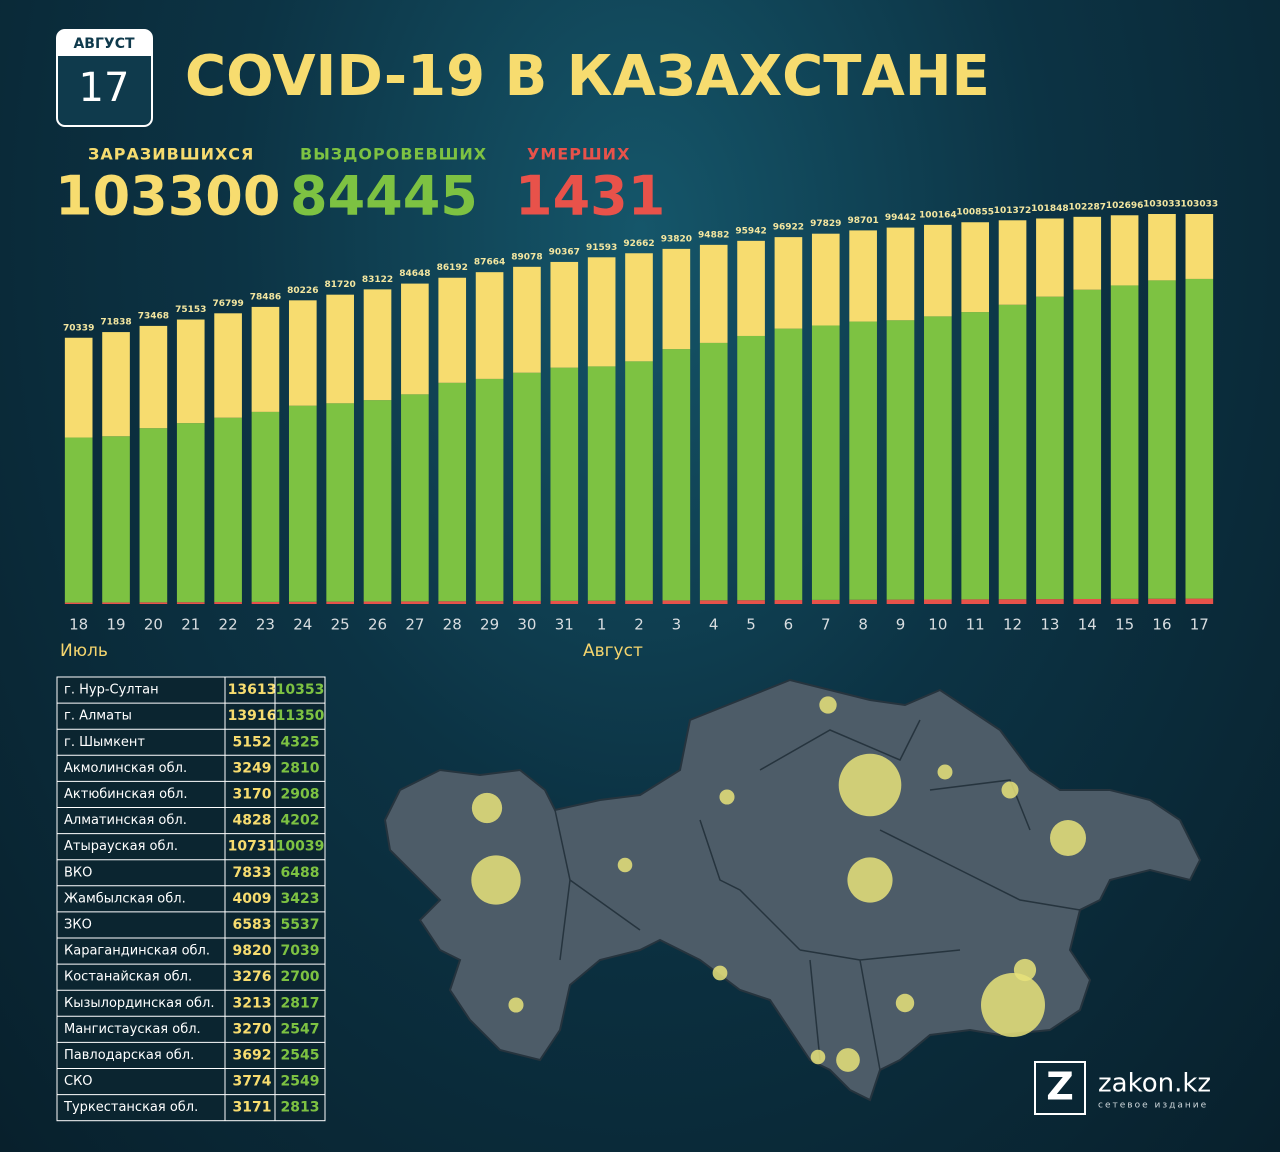 This screenshot has height=1152, width=1280. I want to click on infected-cell: 4009, so click(252, 899).